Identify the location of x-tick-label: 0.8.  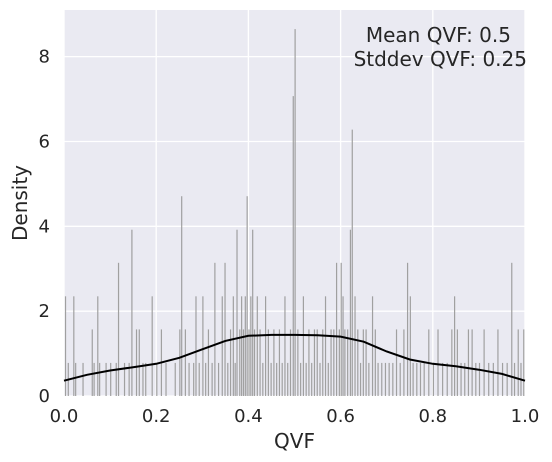
(432, 416).